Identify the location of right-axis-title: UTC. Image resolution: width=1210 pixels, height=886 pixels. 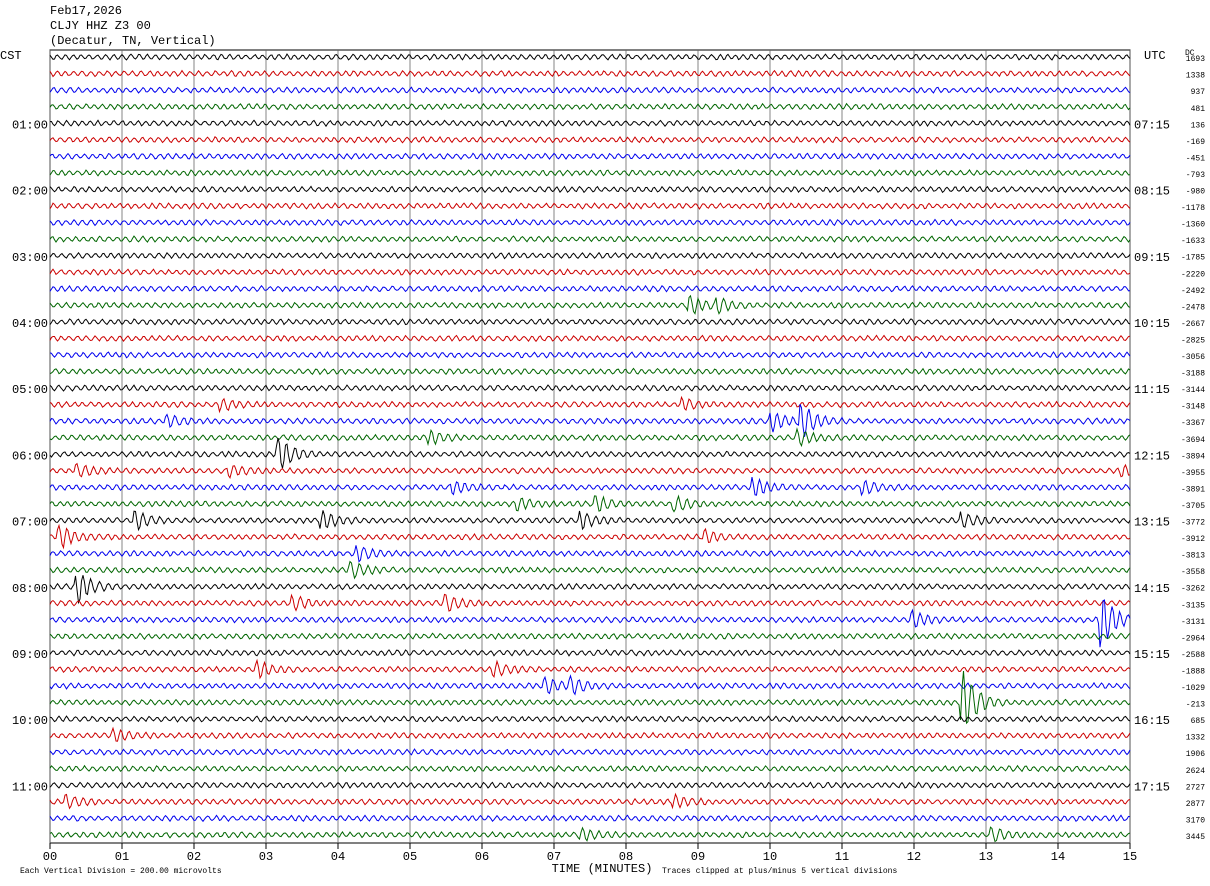
(1155, 56).